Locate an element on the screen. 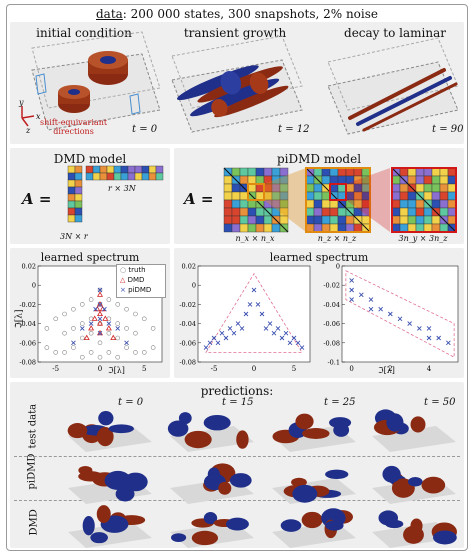 The height and width of the screenshot is (555, 474). pidmd-model-title: piDMD model is located at coordinates (319, 159).